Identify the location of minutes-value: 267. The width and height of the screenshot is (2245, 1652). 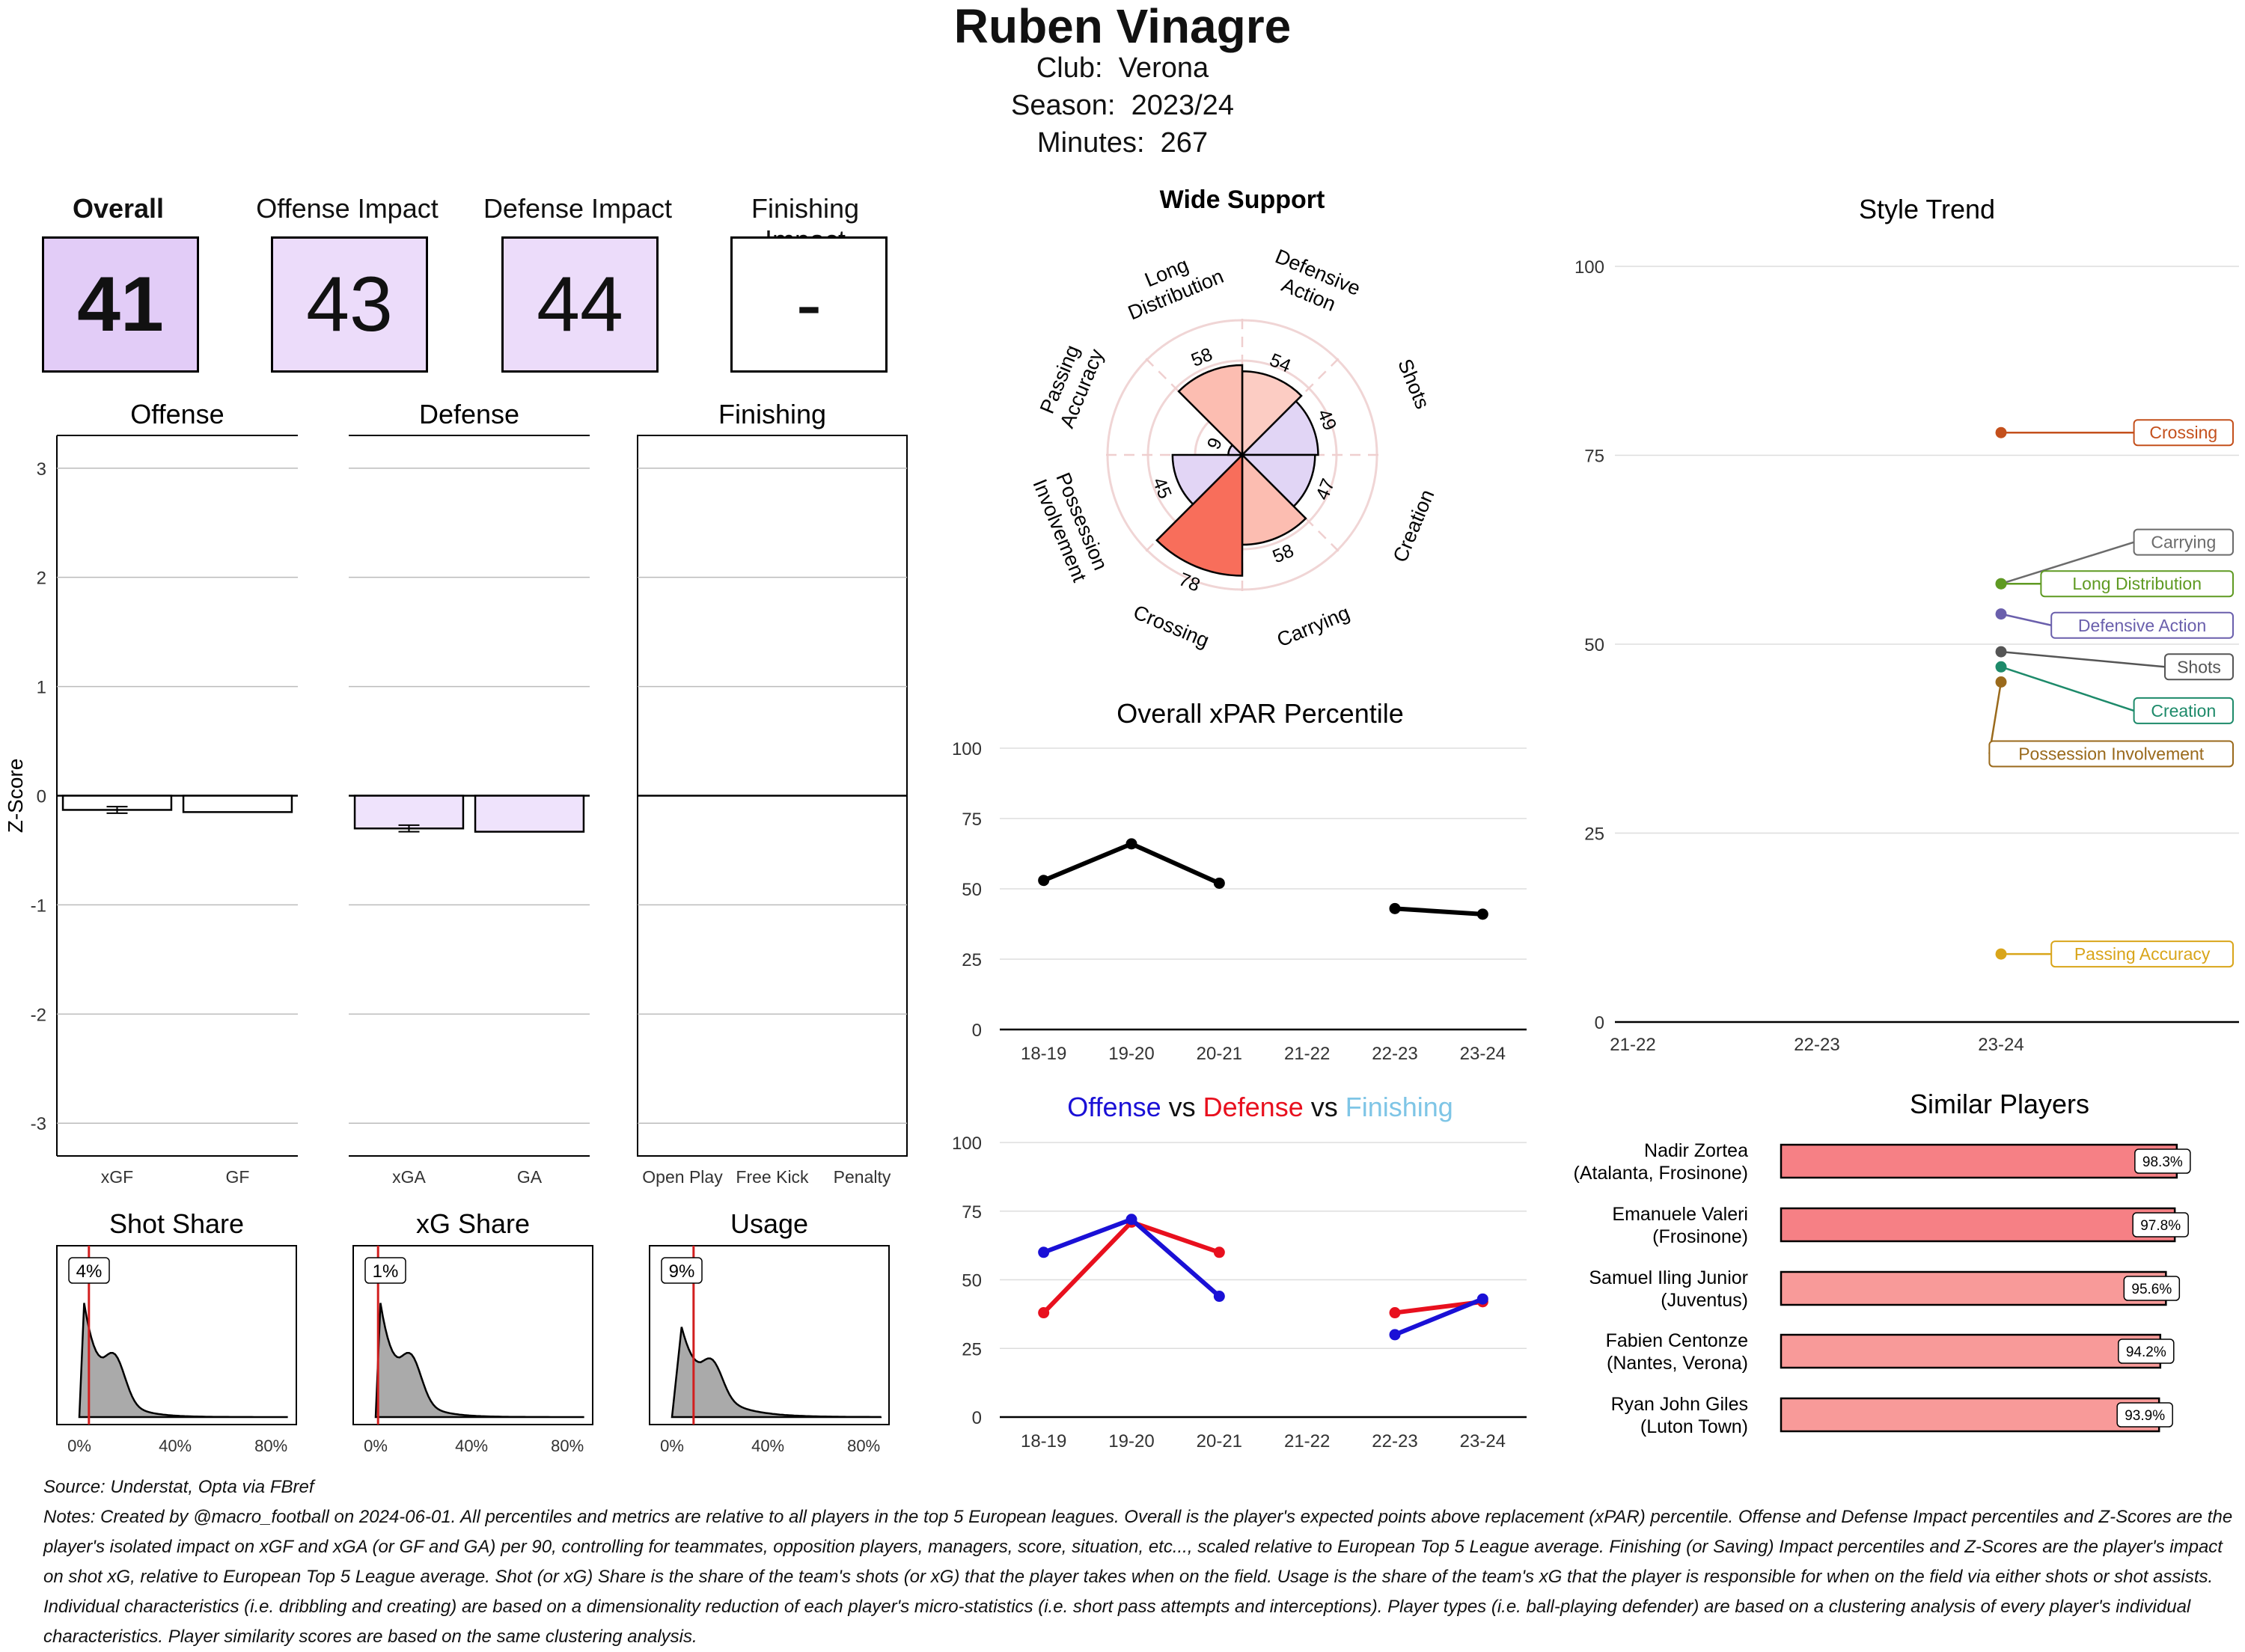
(1184, 143).